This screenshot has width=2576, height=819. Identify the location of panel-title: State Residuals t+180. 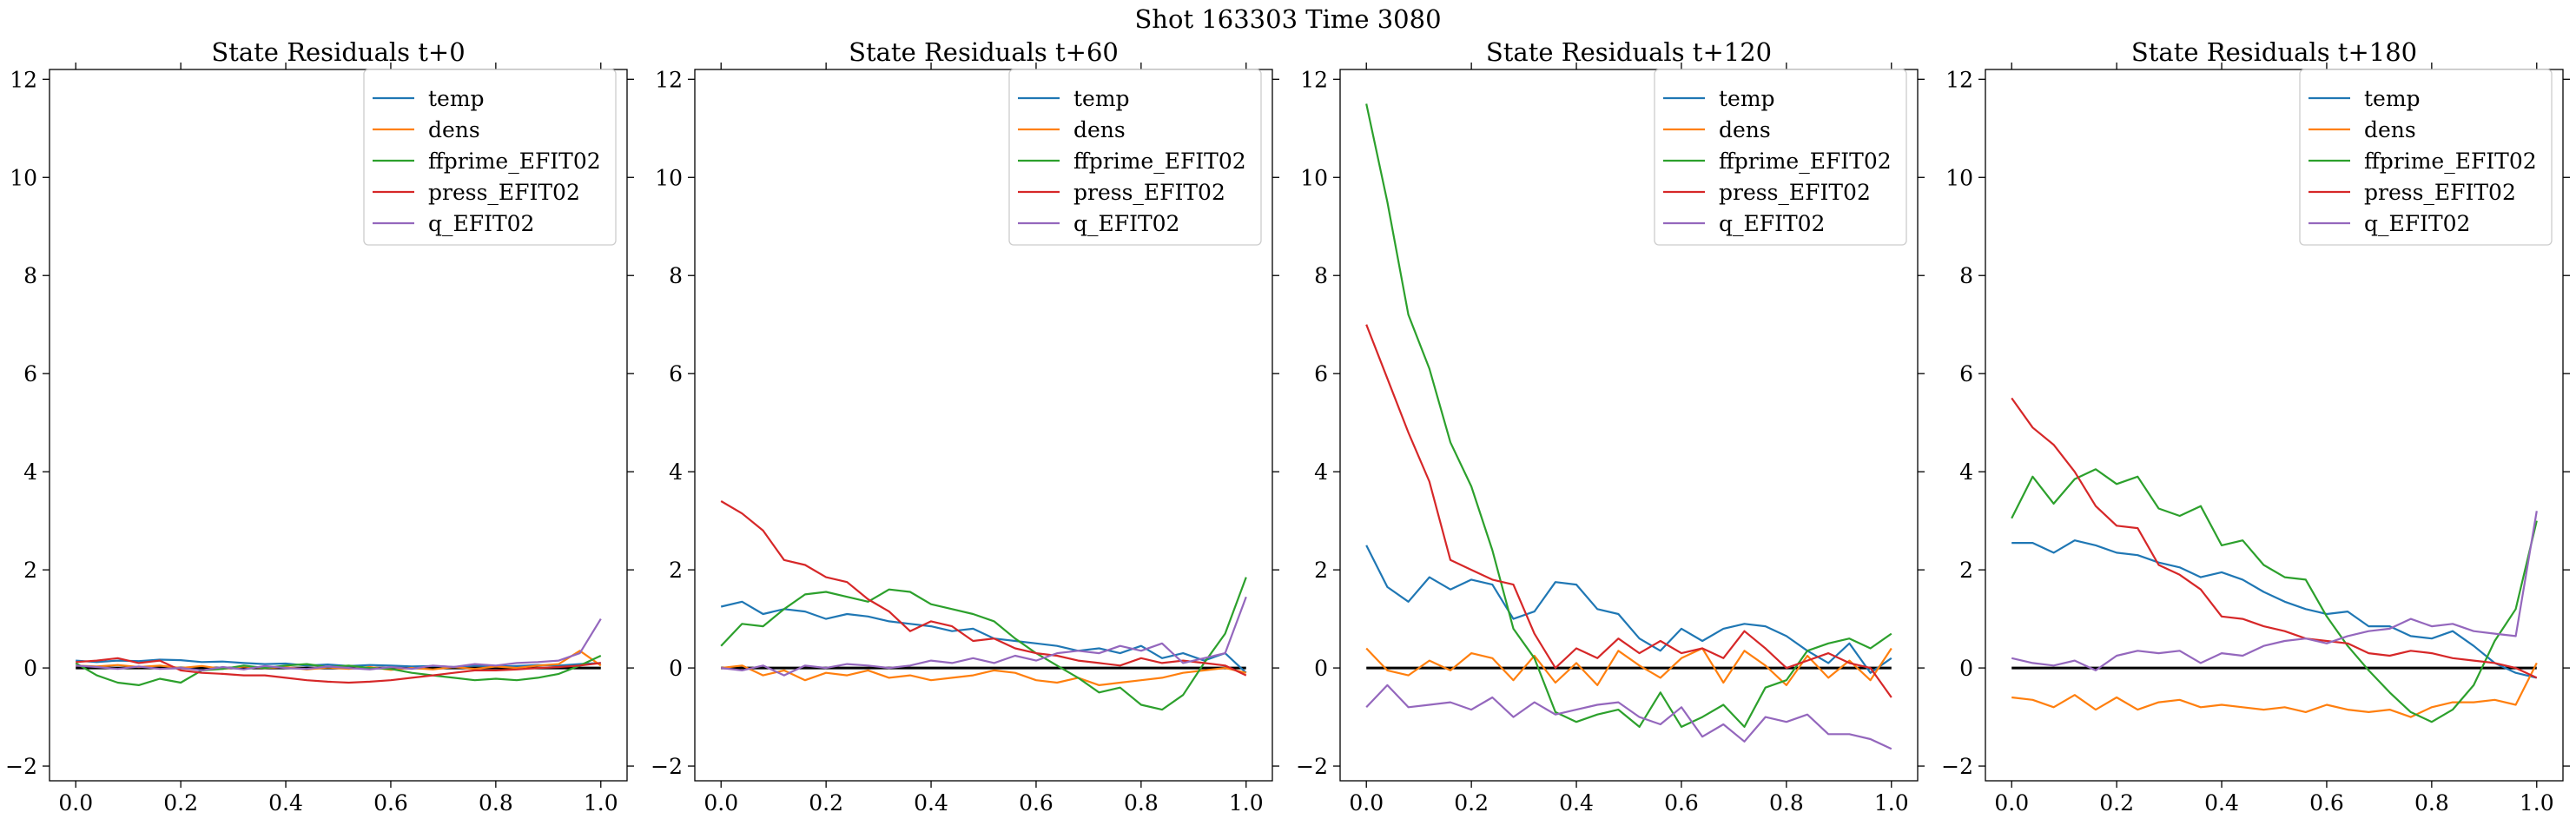
(2274, 52).